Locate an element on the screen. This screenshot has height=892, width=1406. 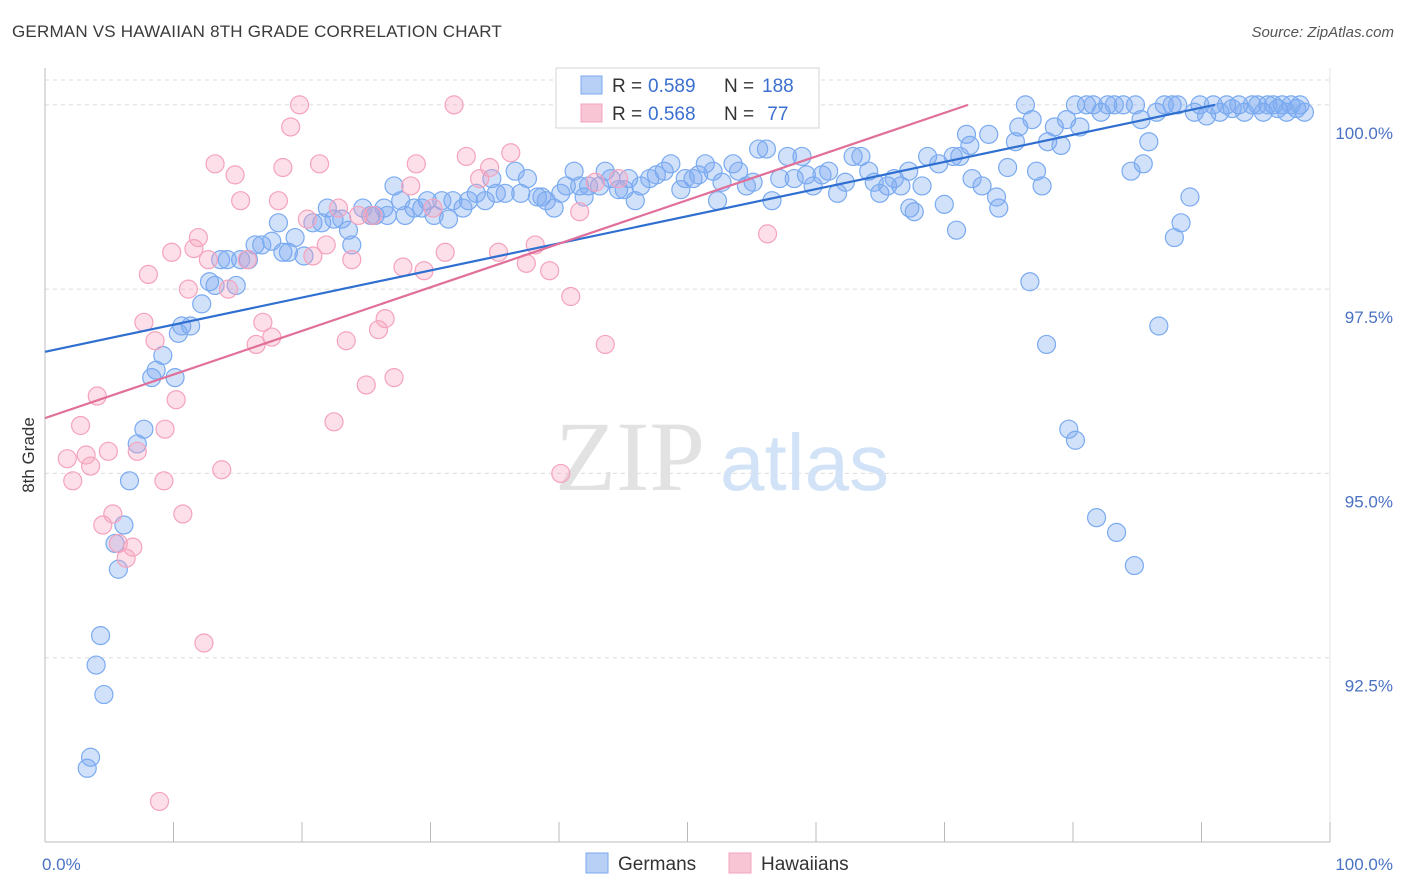
y-tick-label: 100.0% is located at coordinates (1364, 133).